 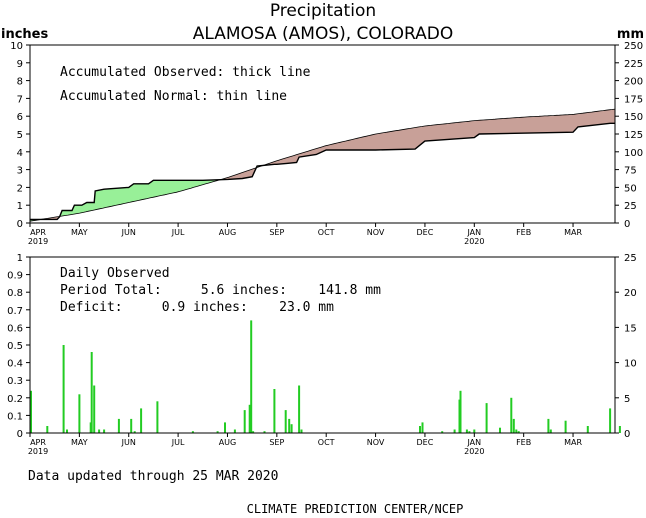 What do you see at coordinates (128, 442) in the screenshot?
I see `x-tick-label: JUN` at bounding box center [128, 442].